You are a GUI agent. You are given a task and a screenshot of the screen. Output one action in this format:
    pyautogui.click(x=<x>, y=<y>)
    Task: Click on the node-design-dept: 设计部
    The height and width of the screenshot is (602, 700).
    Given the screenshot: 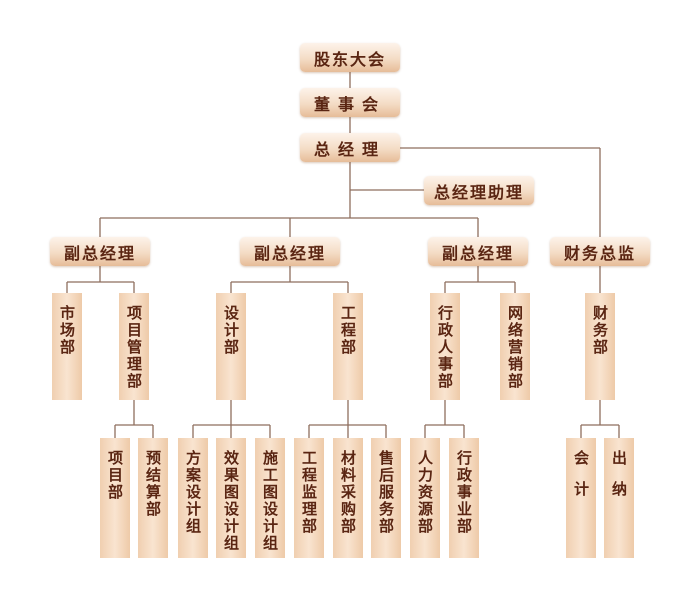 What is the action you would take?
    pyautogui.click(x=231, y=346)
    